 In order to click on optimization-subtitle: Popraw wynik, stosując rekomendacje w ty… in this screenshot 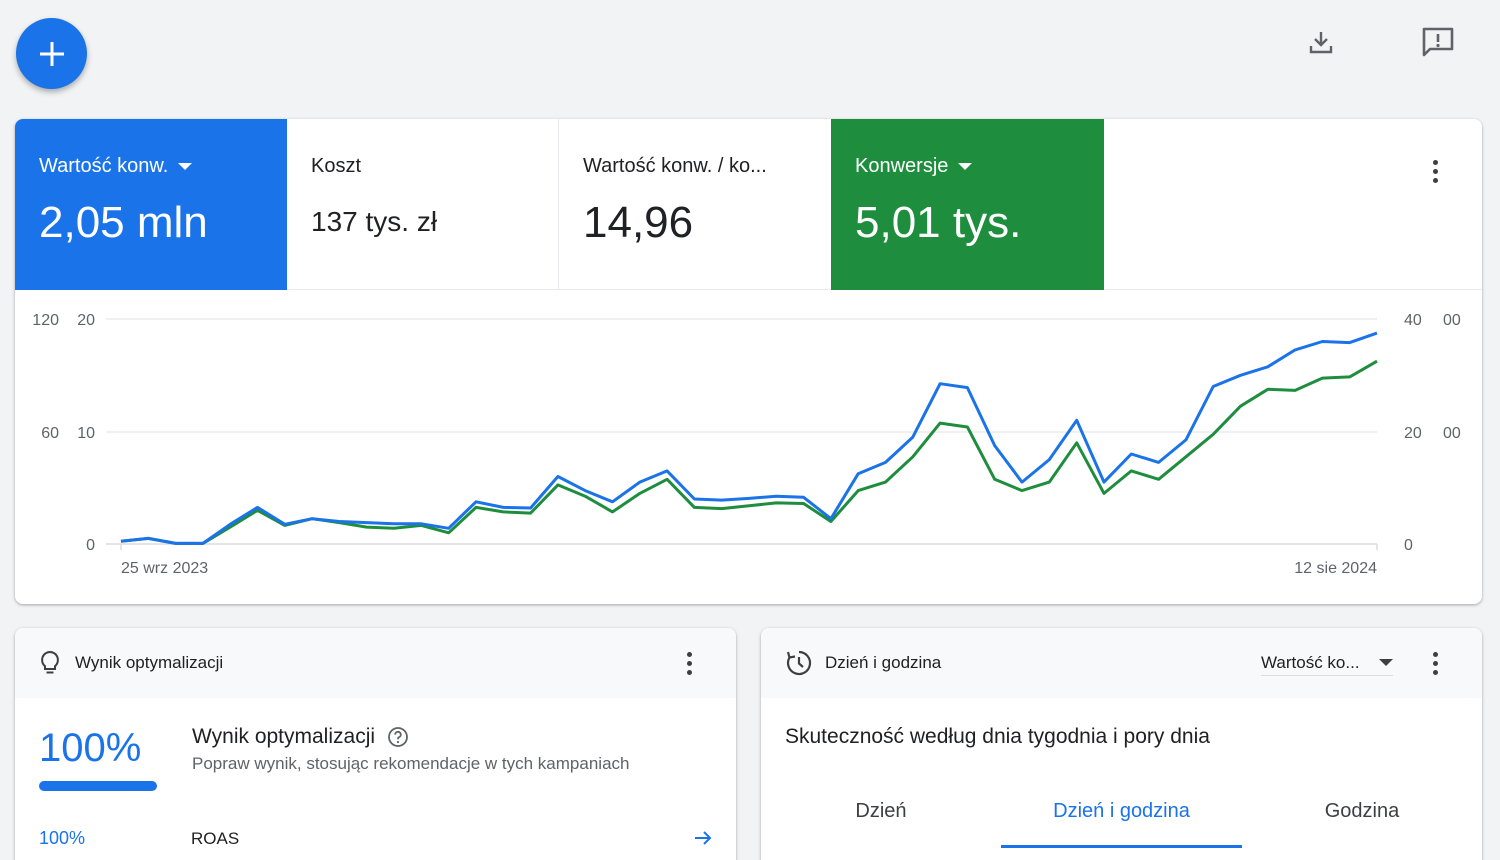, I will do `click(411, 763)`.